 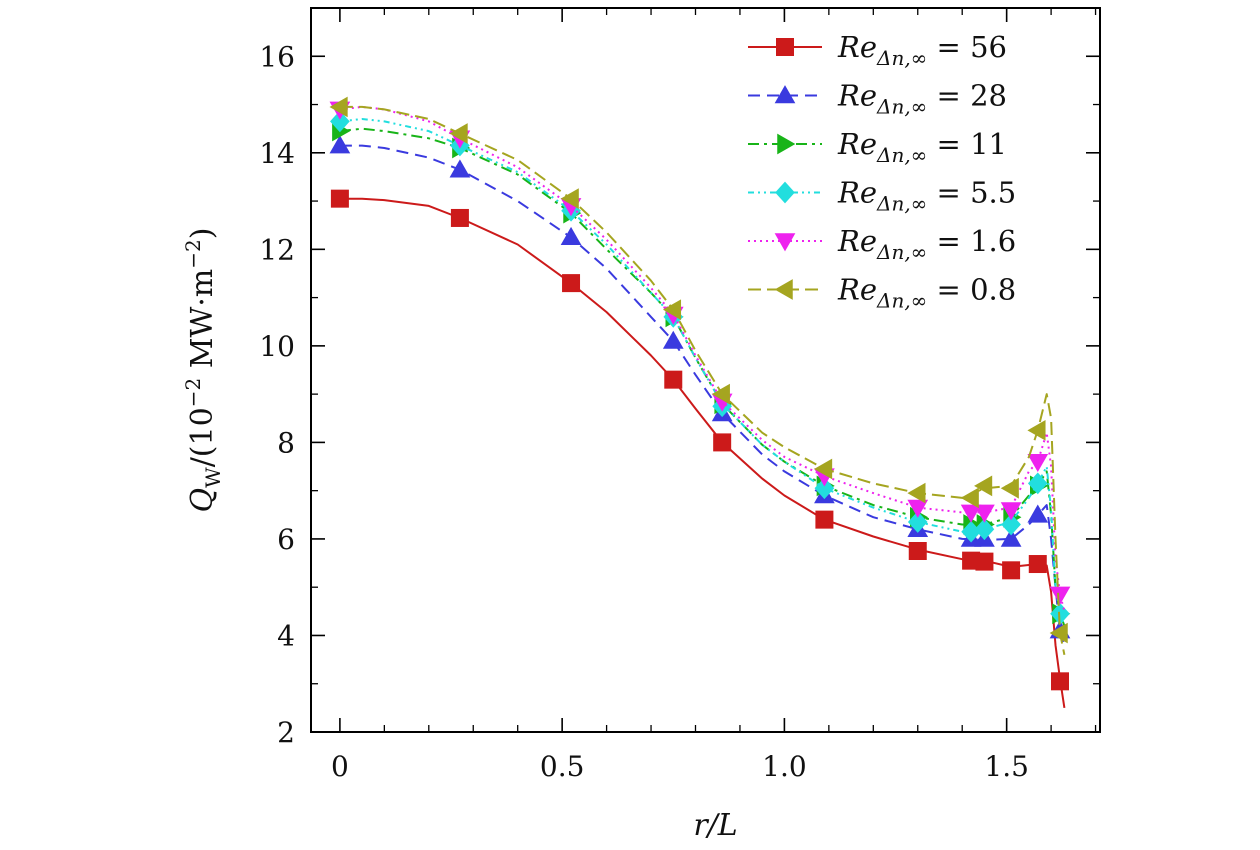 I want to click on legend-item: ReΔn,∞ = 28, so click(x=877, y=99).